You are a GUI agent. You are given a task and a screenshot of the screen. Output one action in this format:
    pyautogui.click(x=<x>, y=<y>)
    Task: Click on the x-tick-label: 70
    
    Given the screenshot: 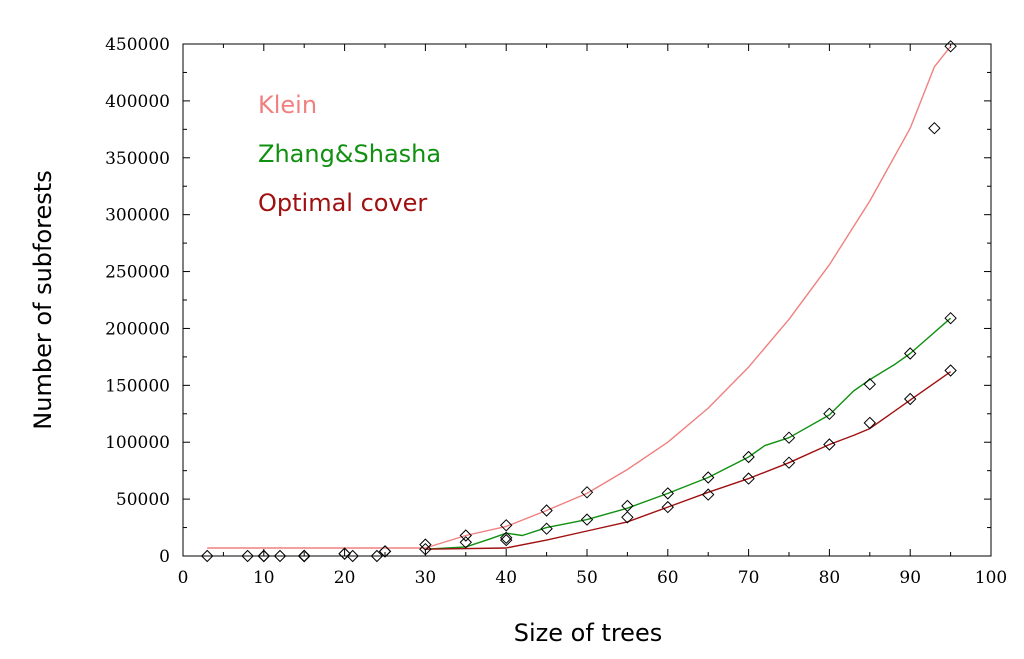 What is the action you would take?
    pyautogui.click(x=749, y=578)
    